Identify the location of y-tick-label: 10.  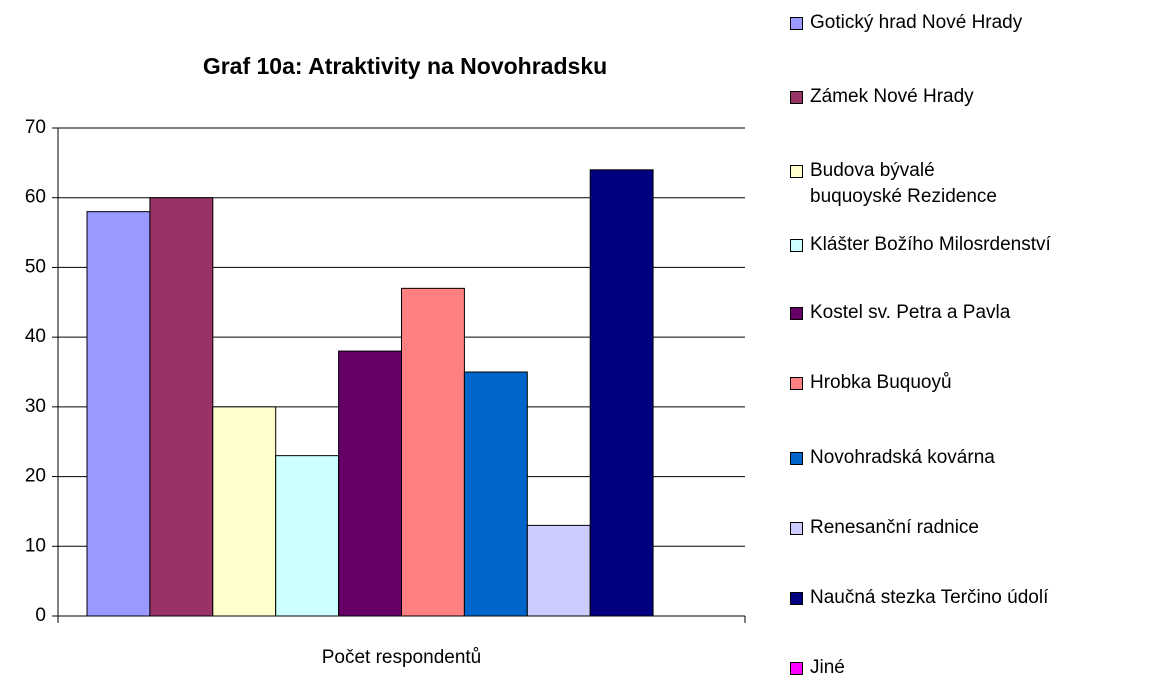
(35, 545).